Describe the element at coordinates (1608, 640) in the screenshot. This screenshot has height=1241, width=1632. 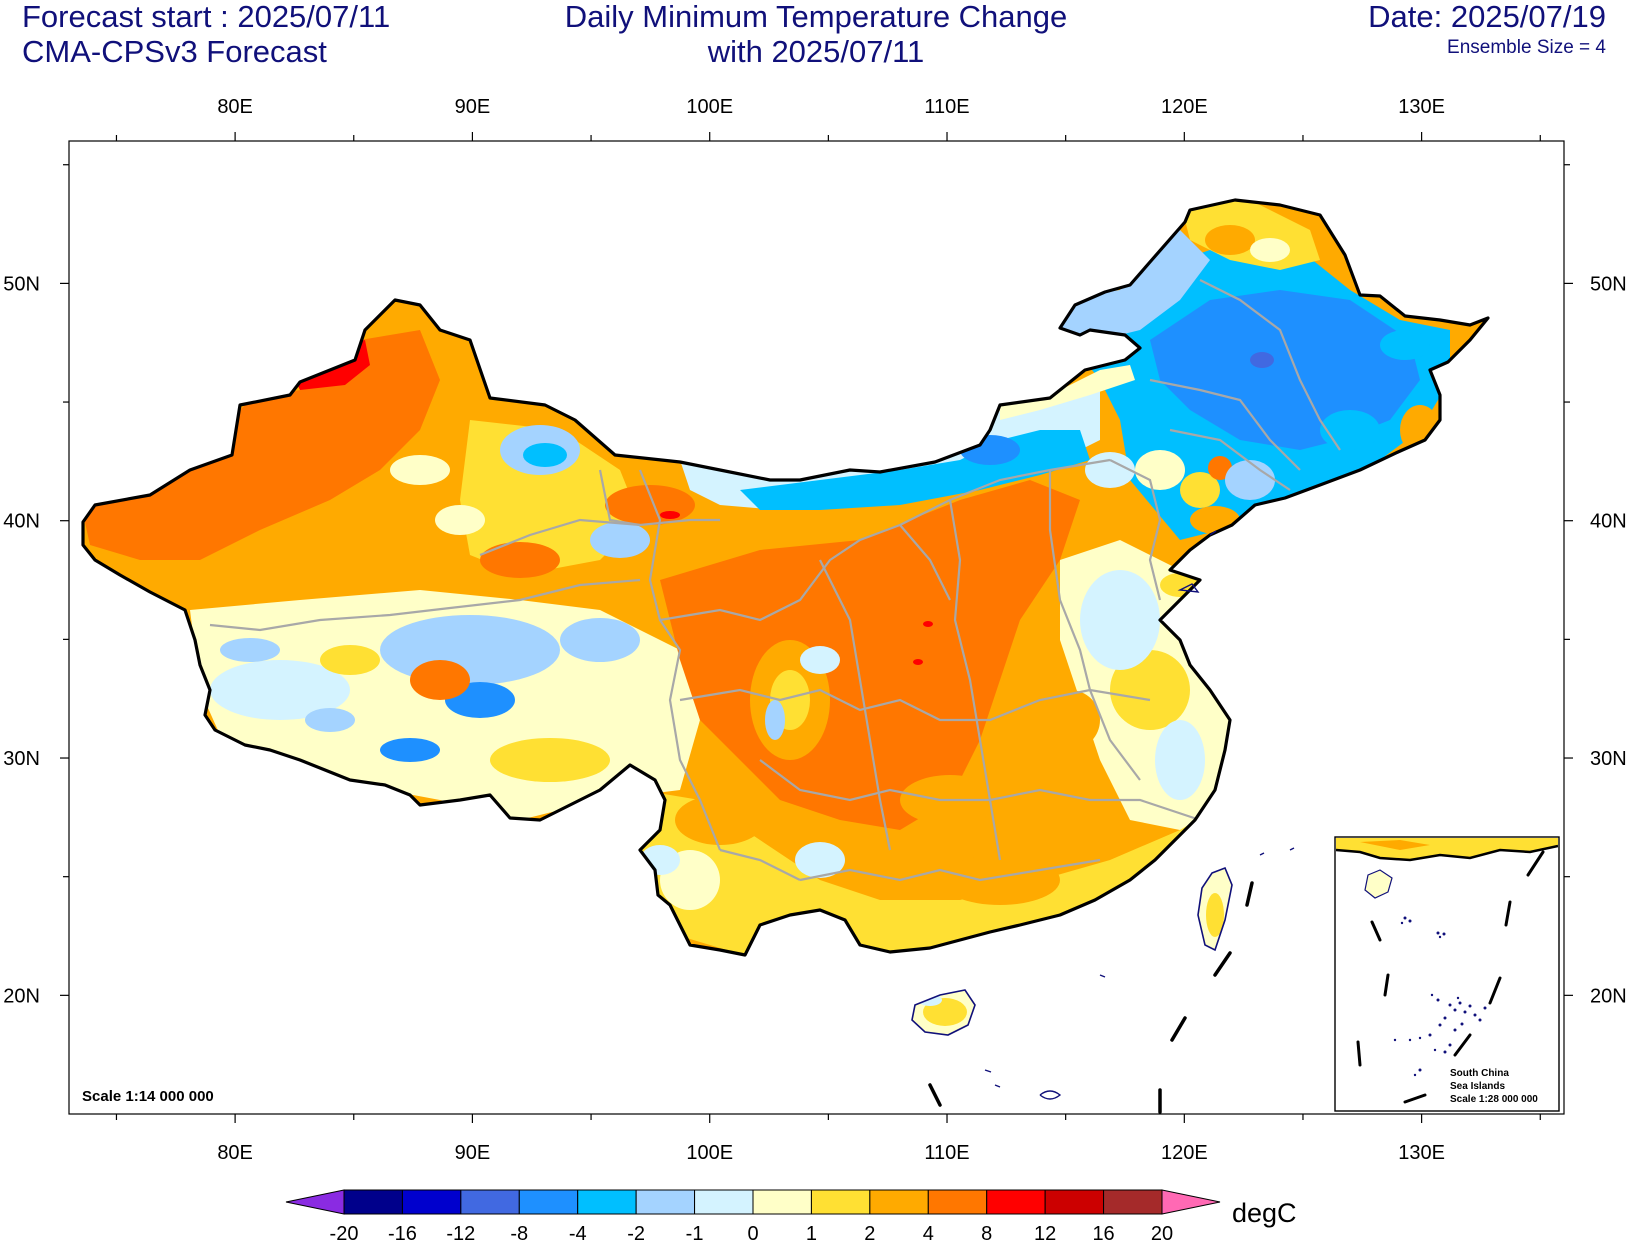
I see `latitude-labels-right: 50N 40N 30N 20N` at that location.